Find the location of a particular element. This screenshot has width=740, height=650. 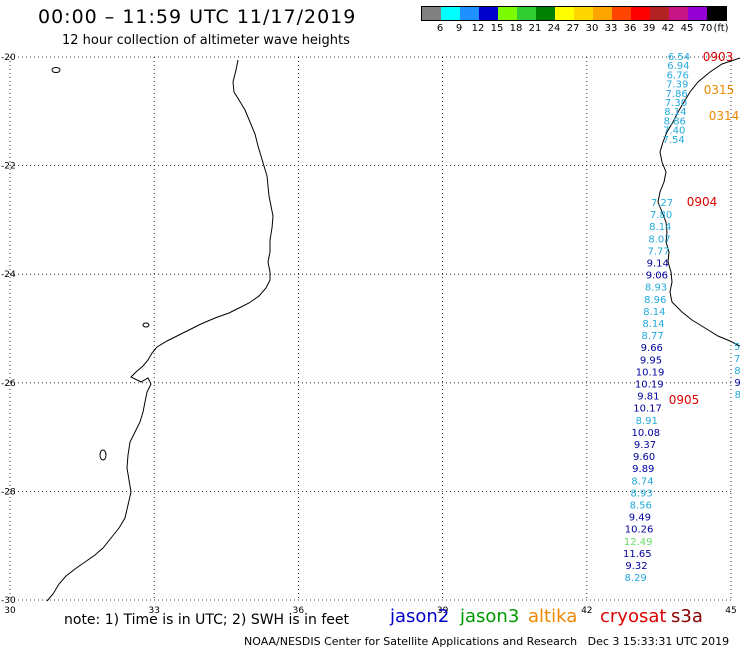

pass-time-label: 0904 is located at coordinates (702, 202).